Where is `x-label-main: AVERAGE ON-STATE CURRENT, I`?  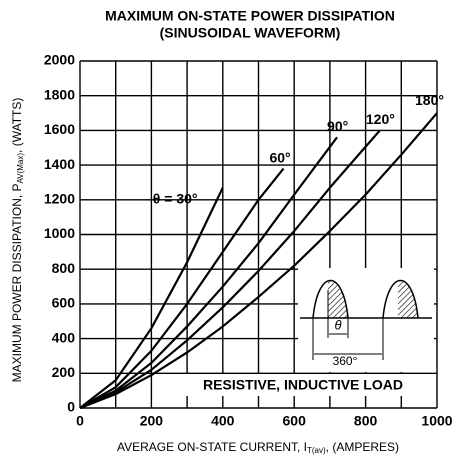 x-label-main: AVERAGE ON-STATE CURRENT, I is located at coordinates (212, 447).